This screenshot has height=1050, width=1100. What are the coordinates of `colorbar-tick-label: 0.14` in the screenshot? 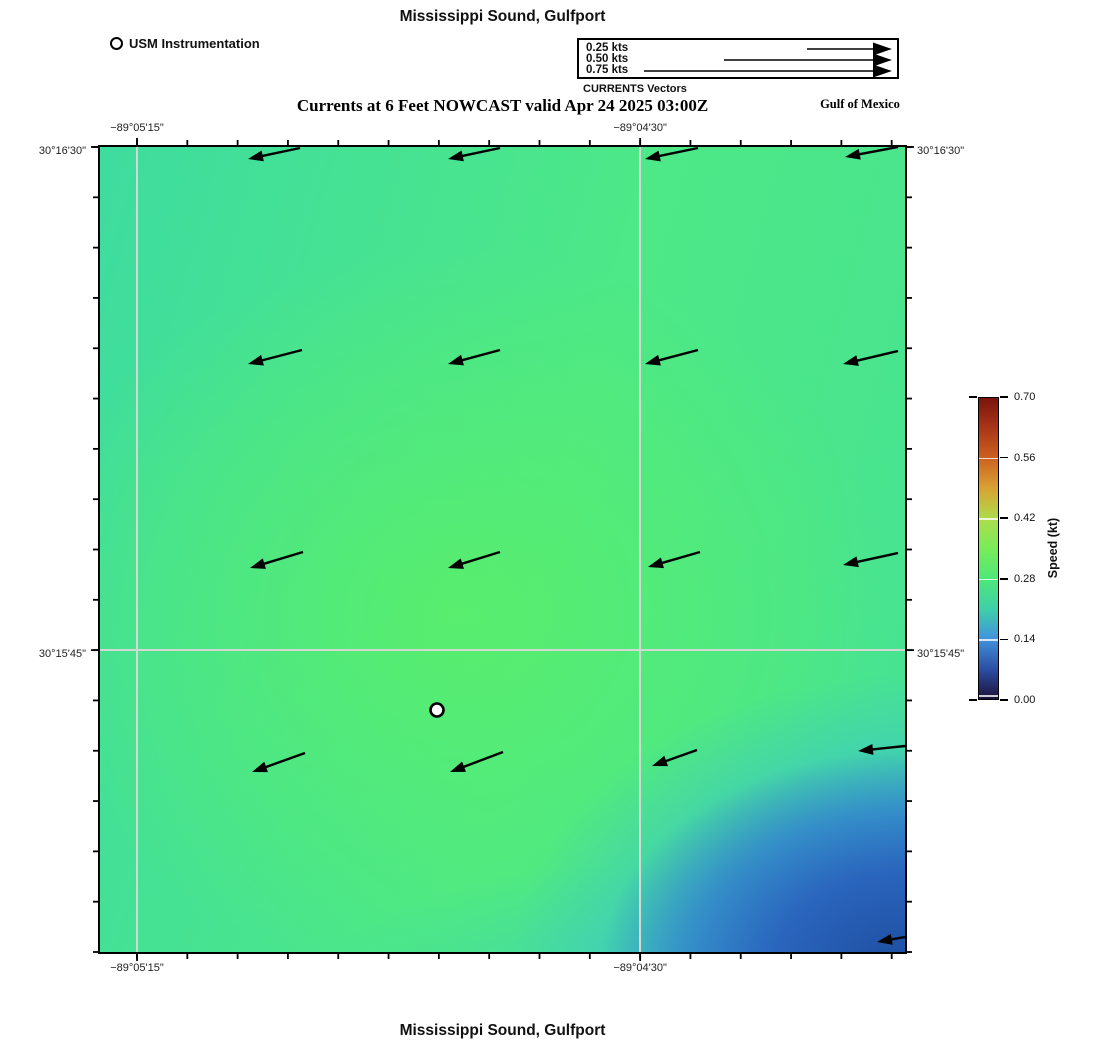 It's located at (1025, 639).